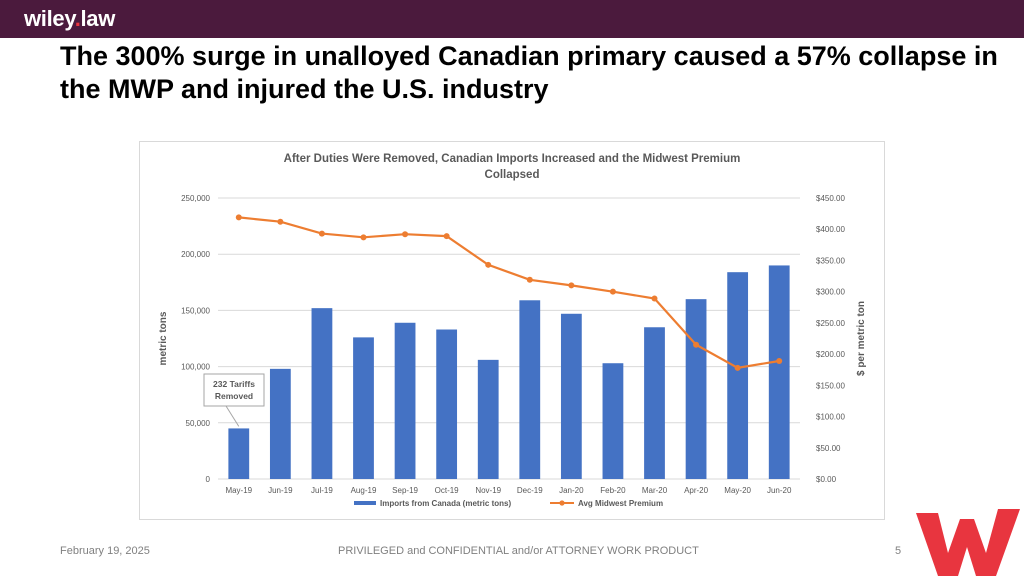  What do you see at coordinates (898, 551) in the screenshot?
I see `page-number: 5` at bounding box center [898, 551].